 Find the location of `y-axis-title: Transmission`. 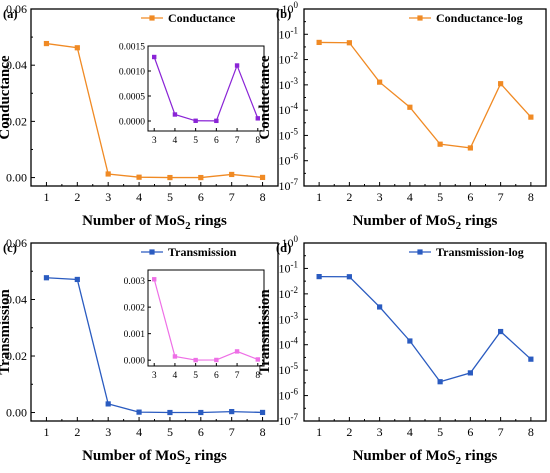

y-axis-title: Transmission is located at coordinates (6, 332).